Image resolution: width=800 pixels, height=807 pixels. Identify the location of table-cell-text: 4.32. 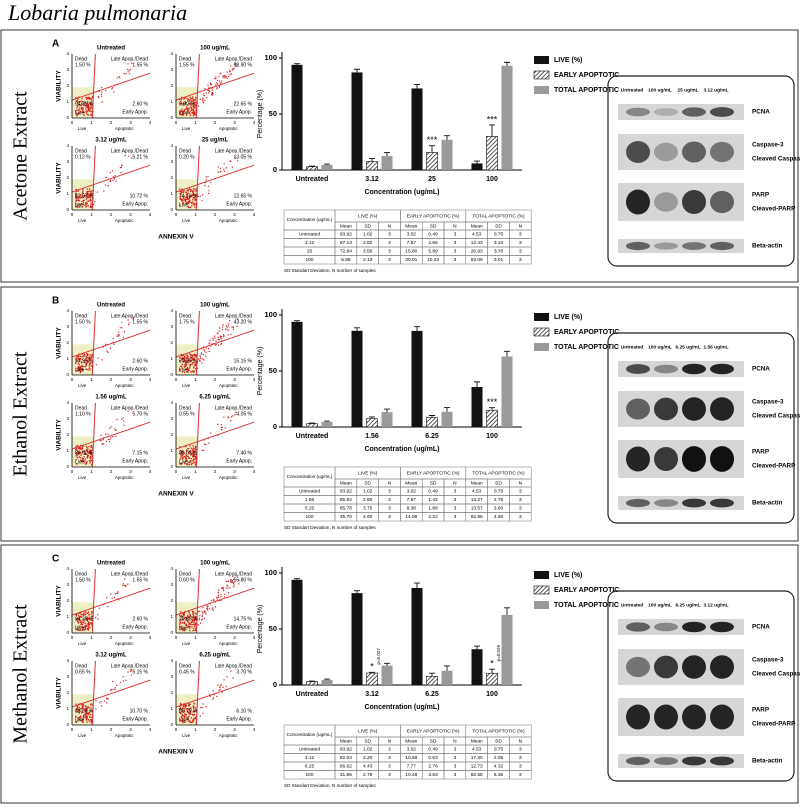
(499, 767).